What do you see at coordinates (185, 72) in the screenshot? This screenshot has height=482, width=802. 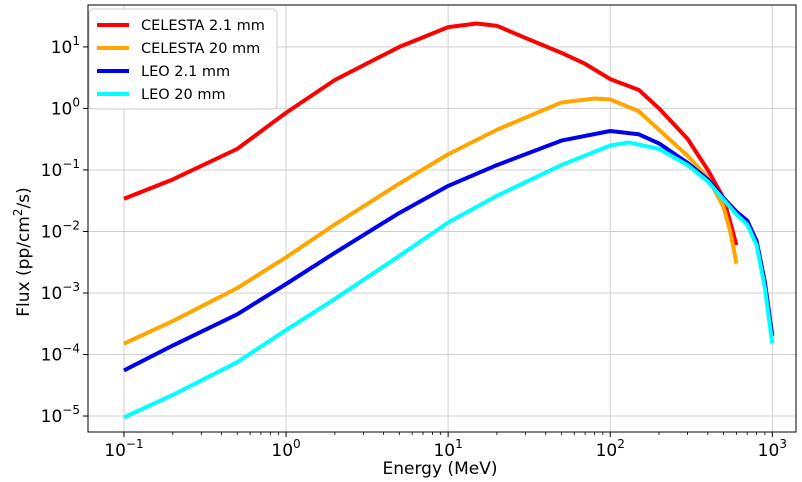 I see `legend-label: LEO 2.1 mm` at bounding box center [185, 72].